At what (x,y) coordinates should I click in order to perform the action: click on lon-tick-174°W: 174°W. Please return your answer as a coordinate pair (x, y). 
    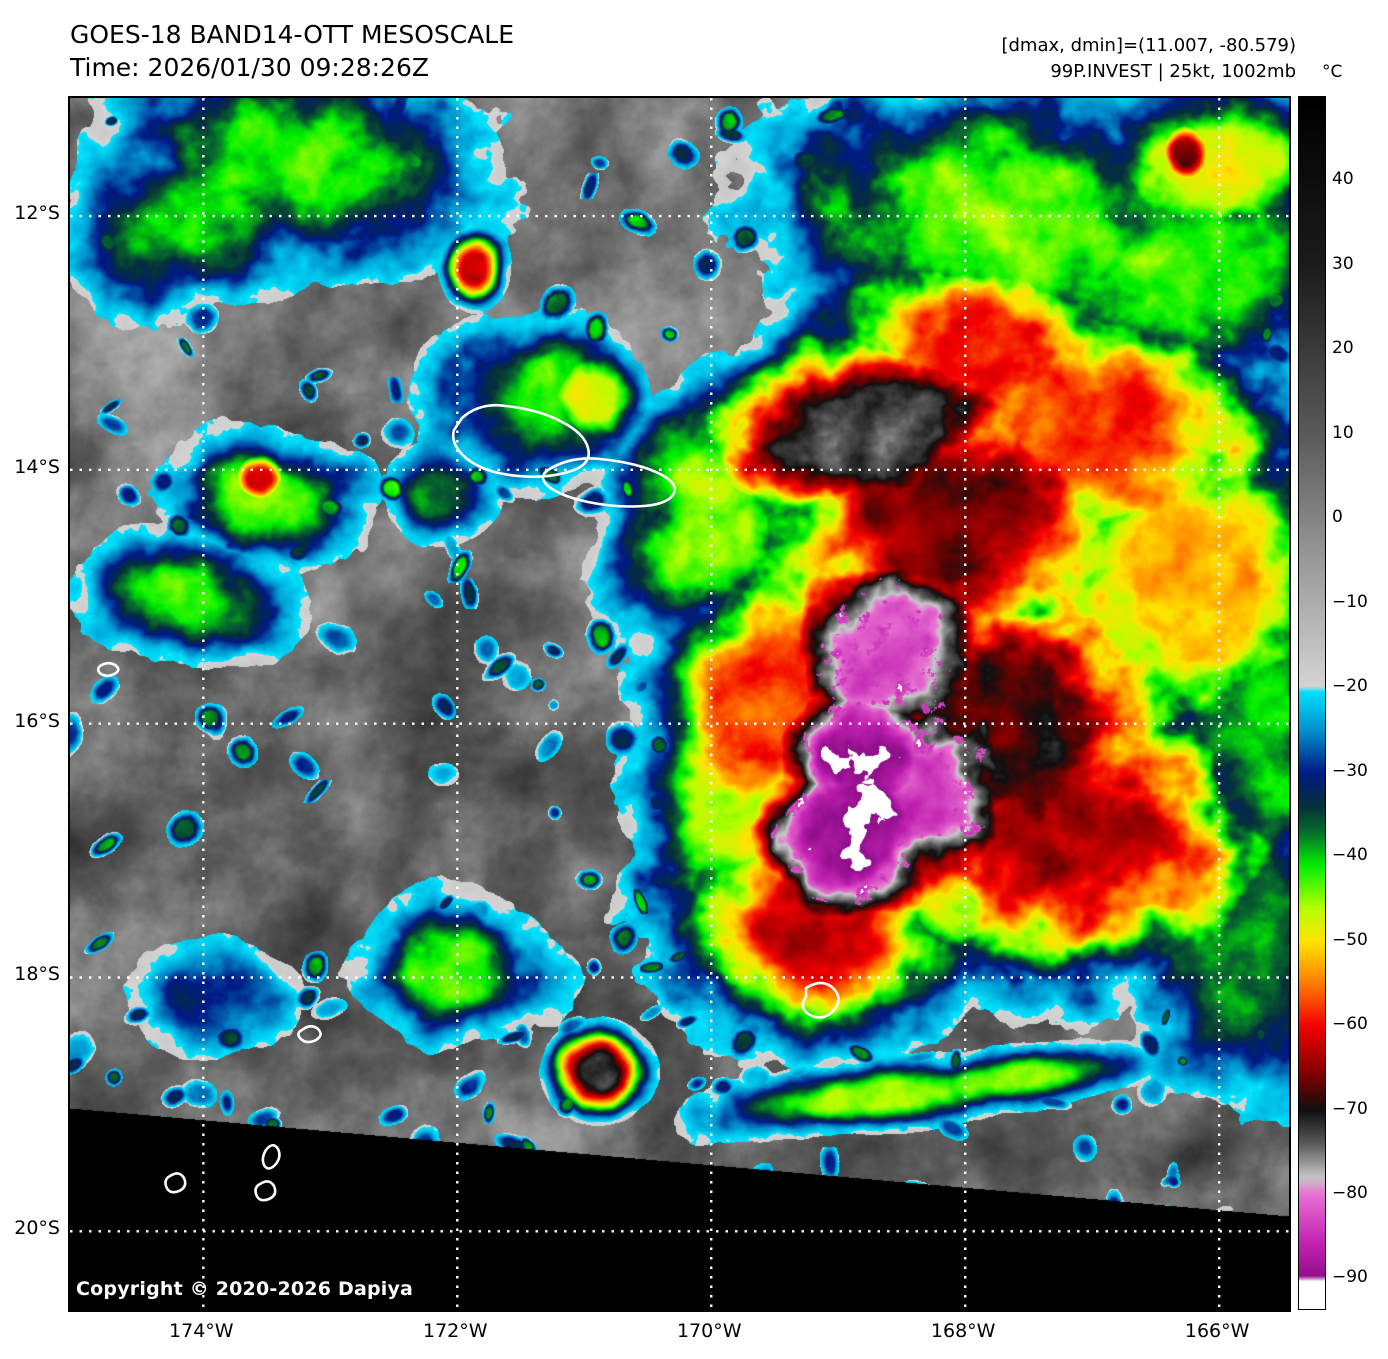
    Looking at the image, I should click on (201, 1331).